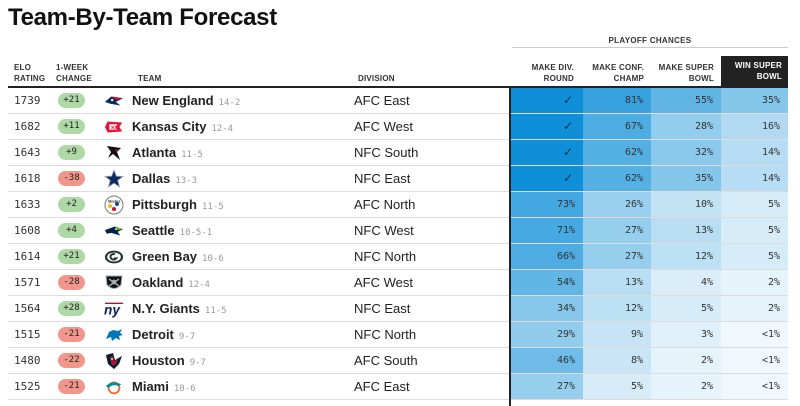  I want to click on make-div-round-cell: 27%, so click(547, 386).